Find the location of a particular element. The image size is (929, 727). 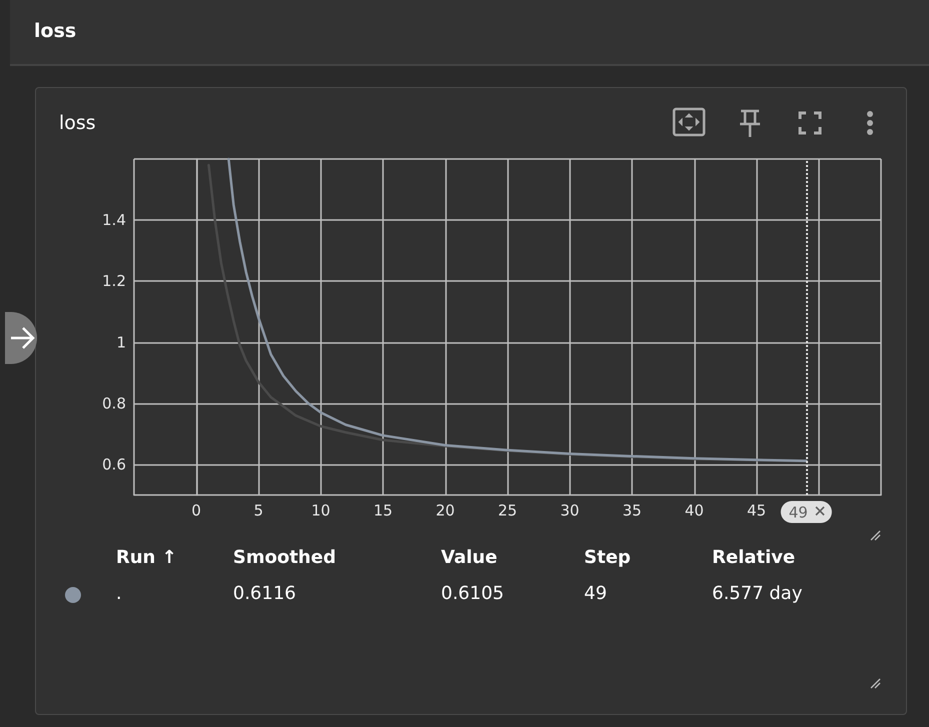

y-tick-label: 0.8 is located at coordinates (114, 403).